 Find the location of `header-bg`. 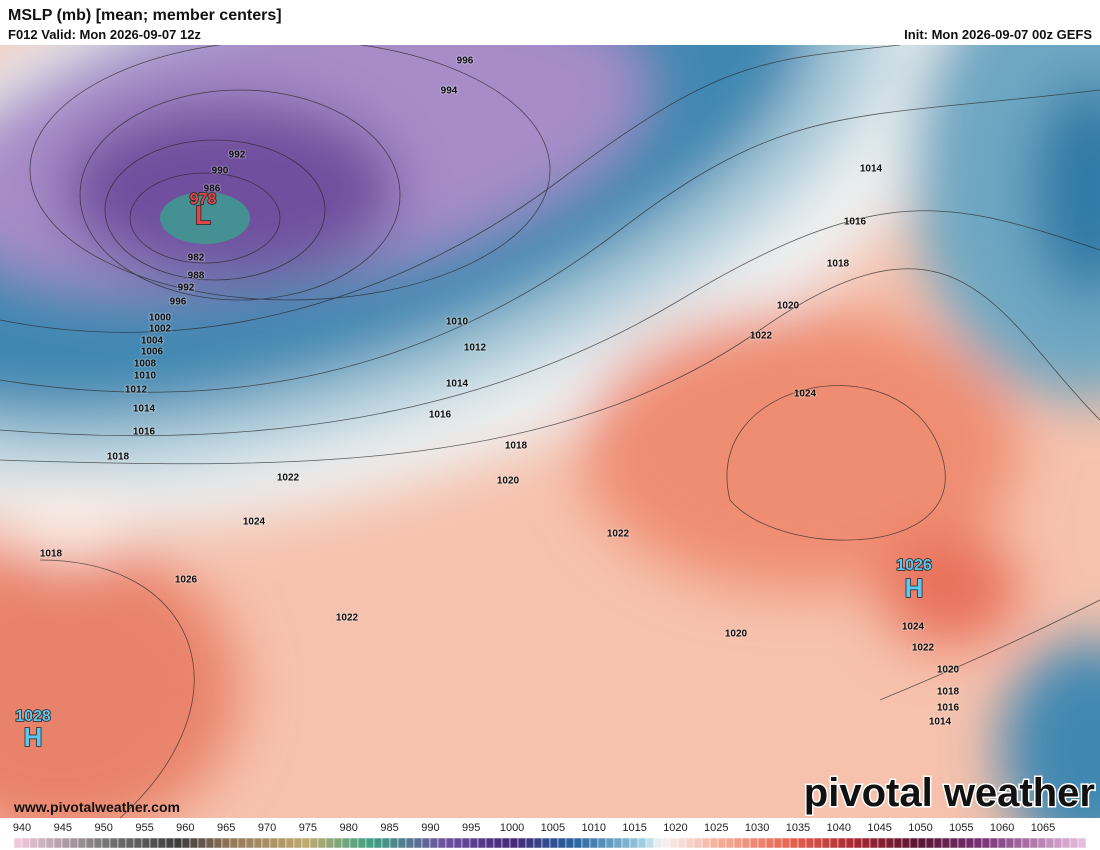

header-bg is located at coordinates (550, 22).